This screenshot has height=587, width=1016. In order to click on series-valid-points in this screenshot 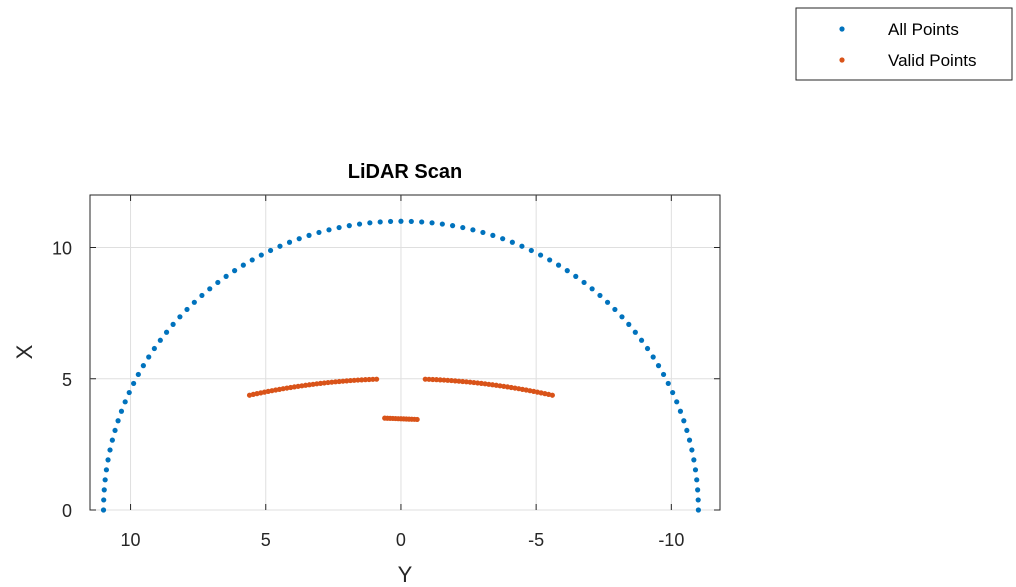, I will do `click(400, 399)`.